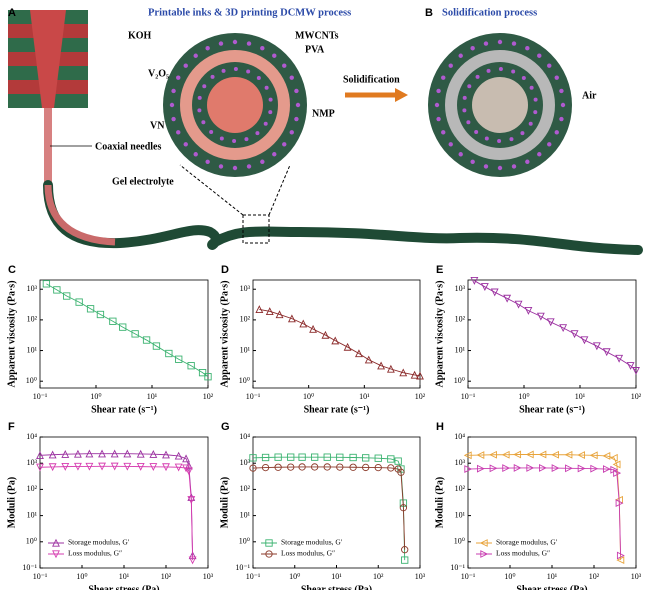 The image size is (650, 590). What do you see at coordinates (439, 502) in the screenshot?
I see `y-axis-label: Moduli (Pa)` at bounding box center [439, 502].